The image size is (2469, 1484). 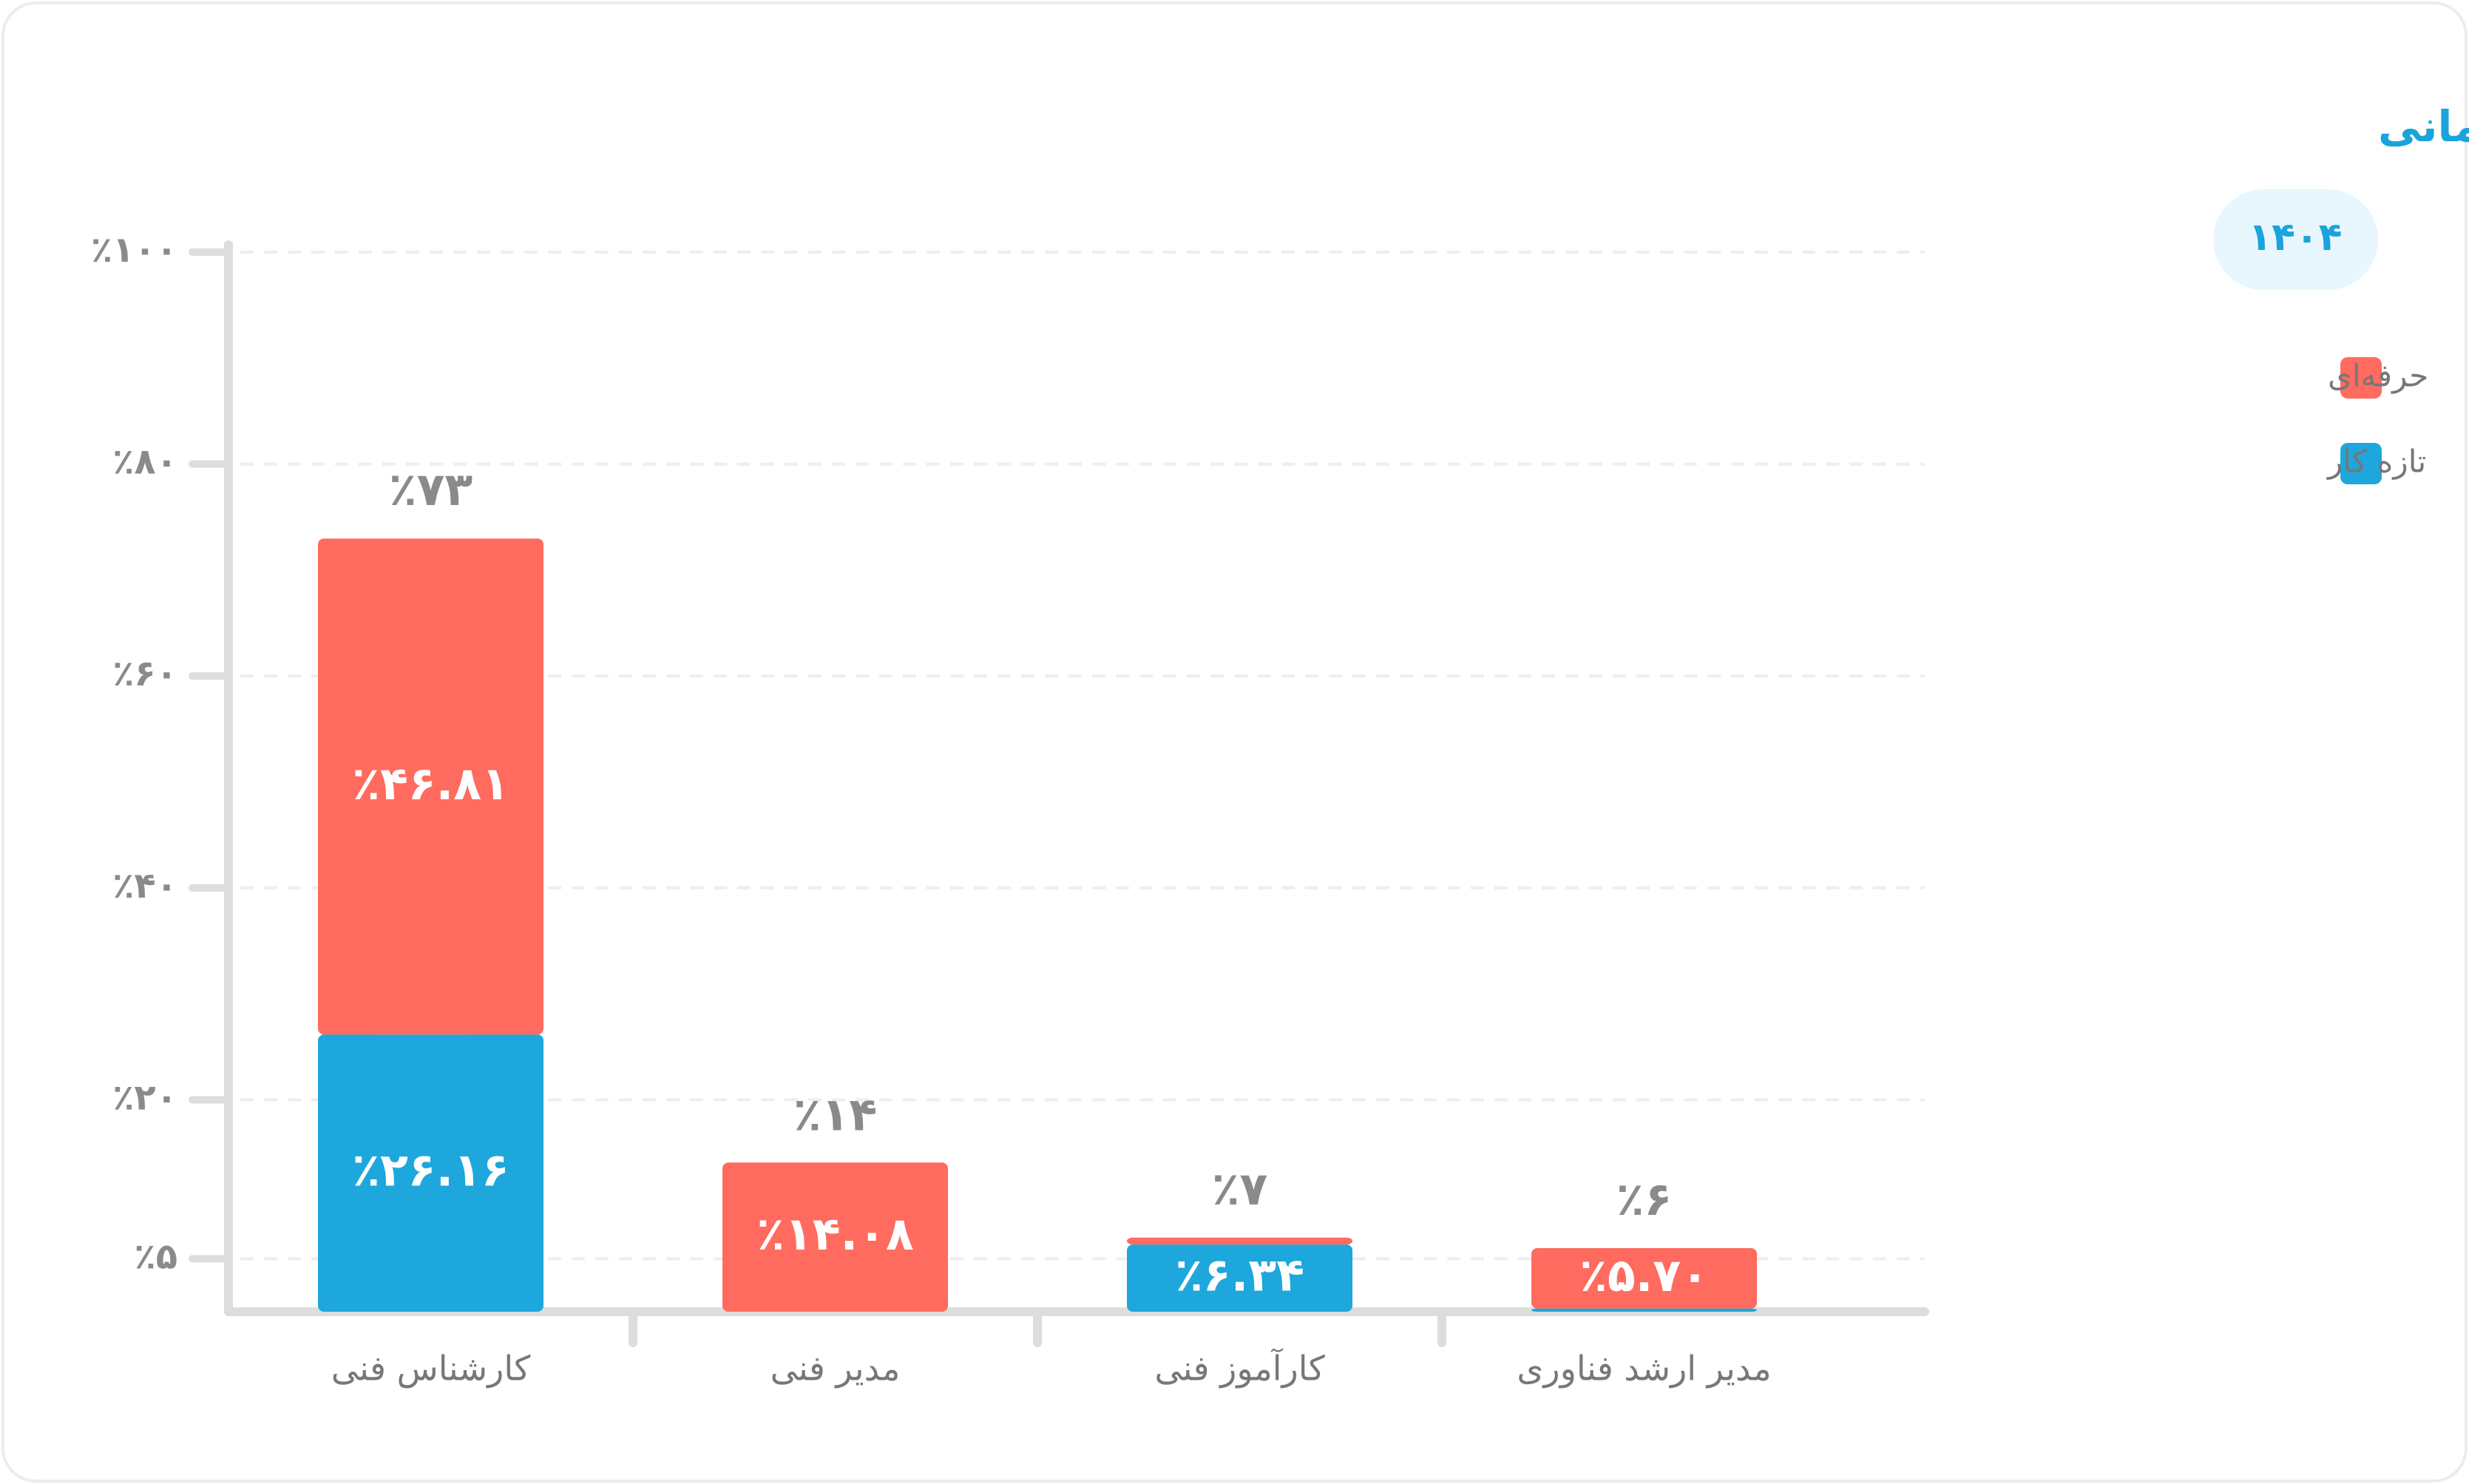 I want to click on chart-title: وضعیت ساختار سازمانی, so click(x=2423, y=126).